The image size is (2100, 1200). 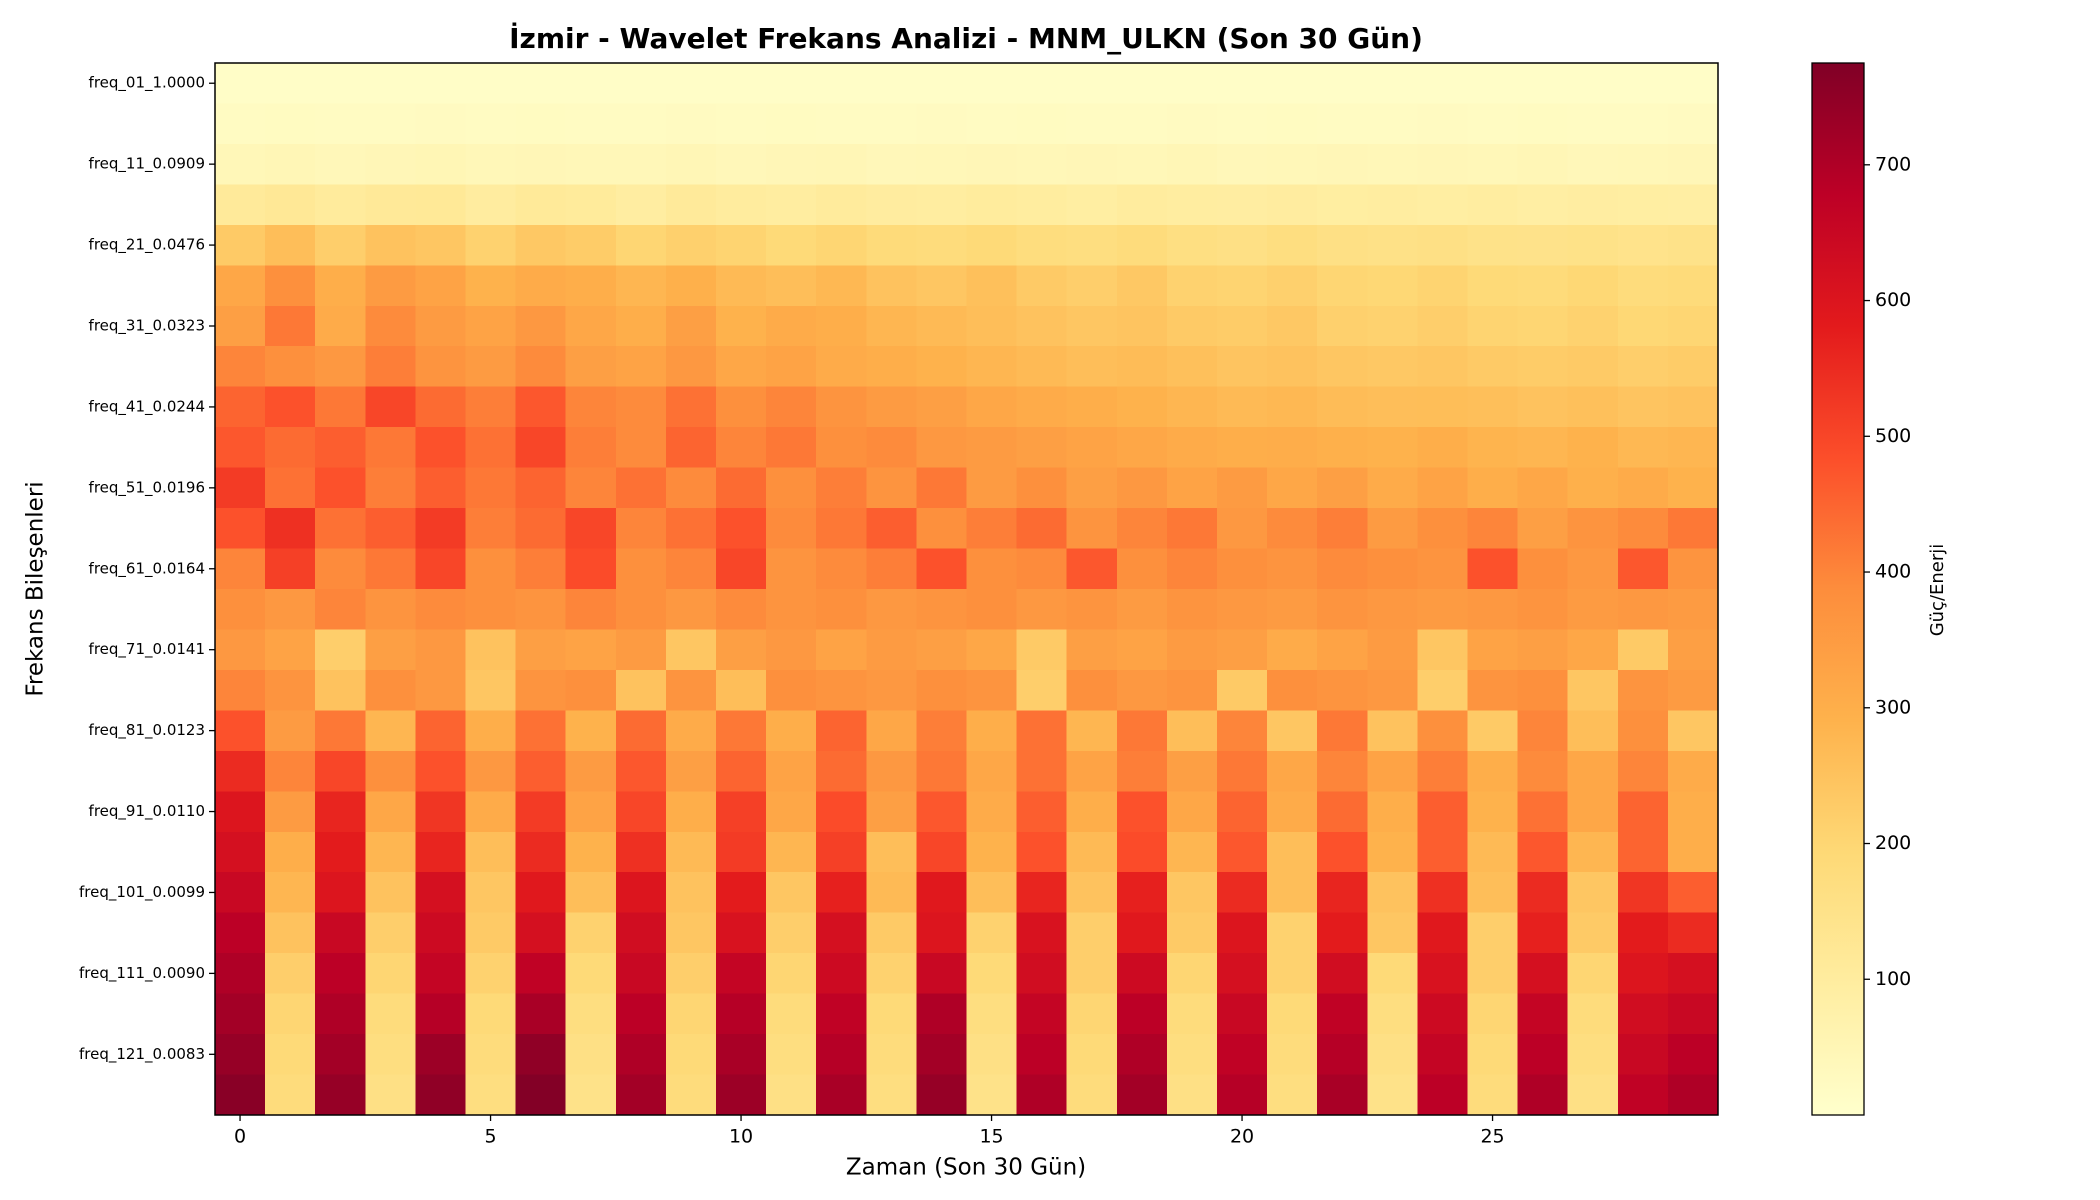 I want to click on colorbar-tick-label: 700, so click(x=1893, y=164).